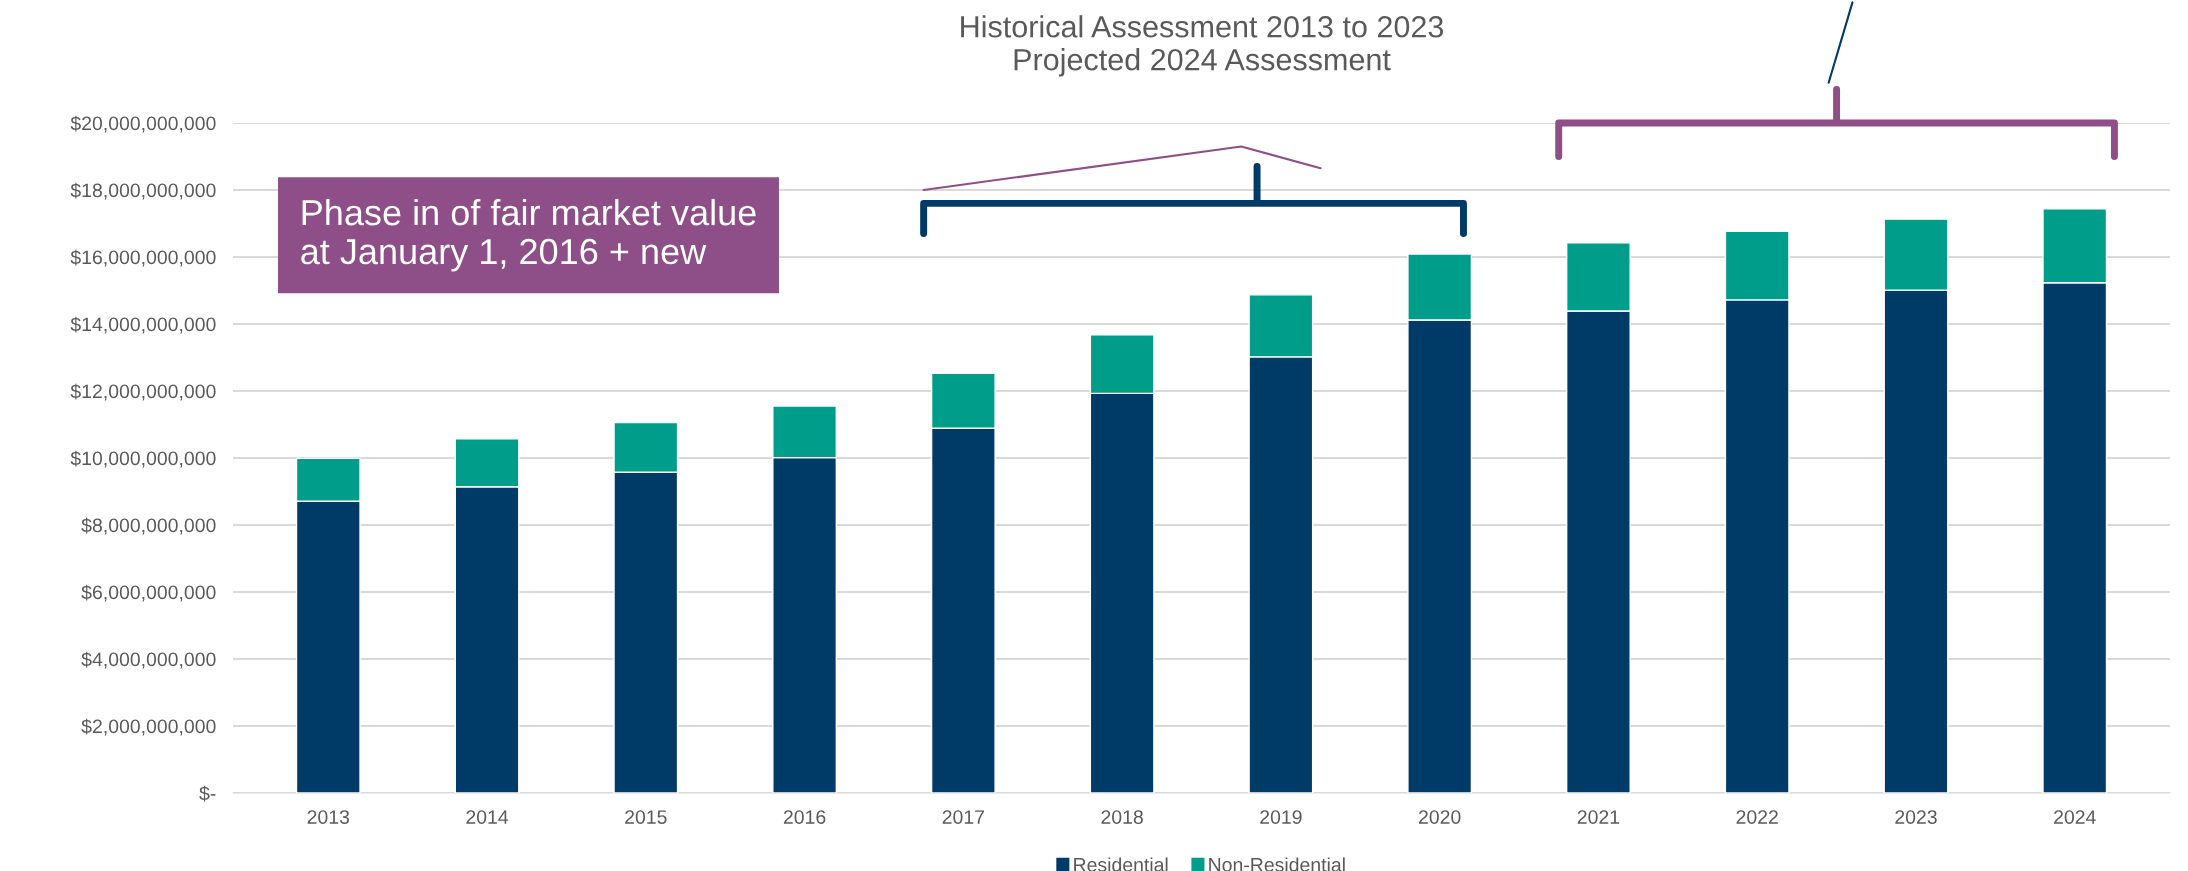 The width and height of the screenshot is (2188, 871). Describe the element at coordinates (143, 191) in the screenshot. I see `y-tick-label: $18,000,000,000` at that location.